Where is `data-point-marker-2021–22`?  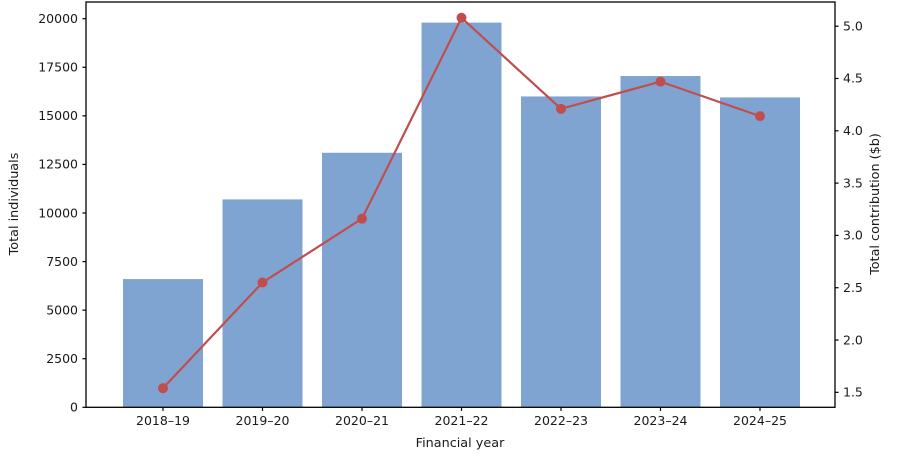
data-point-marker-2021–22 is located at coordinates (461, 17).